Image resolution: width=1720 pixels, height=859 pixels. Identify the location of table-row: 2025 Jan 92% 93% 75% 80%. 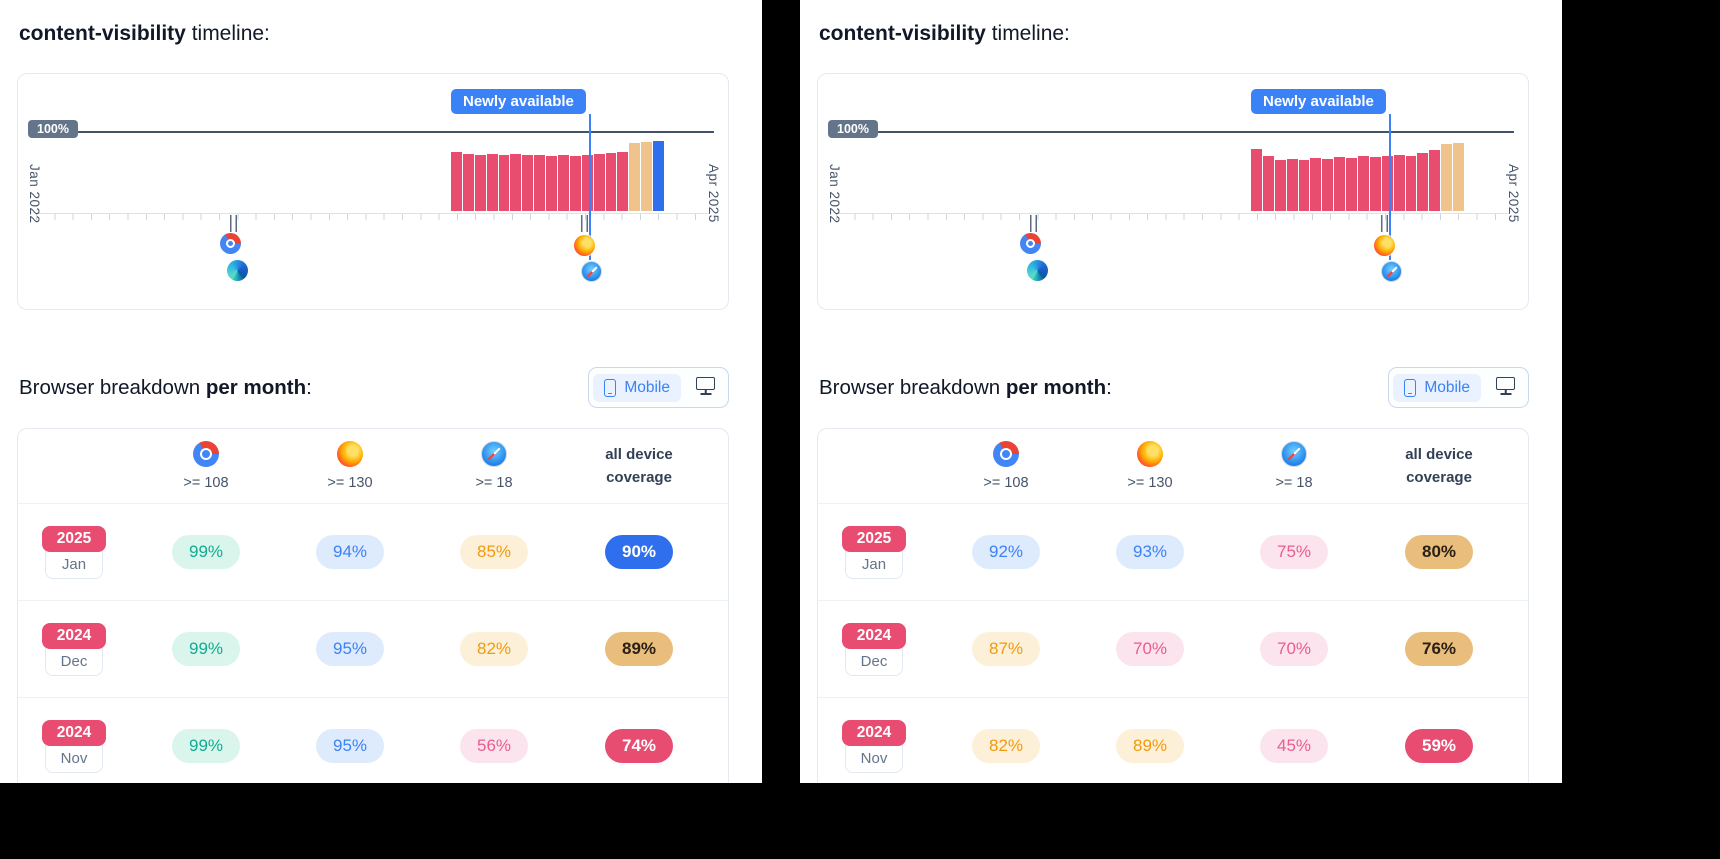
(1173, 551).